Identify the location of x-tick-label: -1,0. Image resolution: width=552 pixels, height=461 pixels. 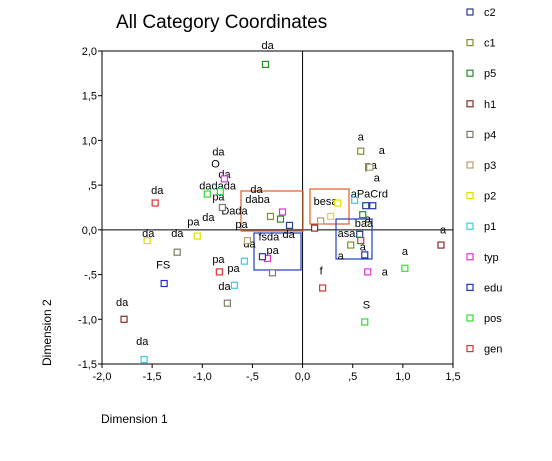
(202, 377).